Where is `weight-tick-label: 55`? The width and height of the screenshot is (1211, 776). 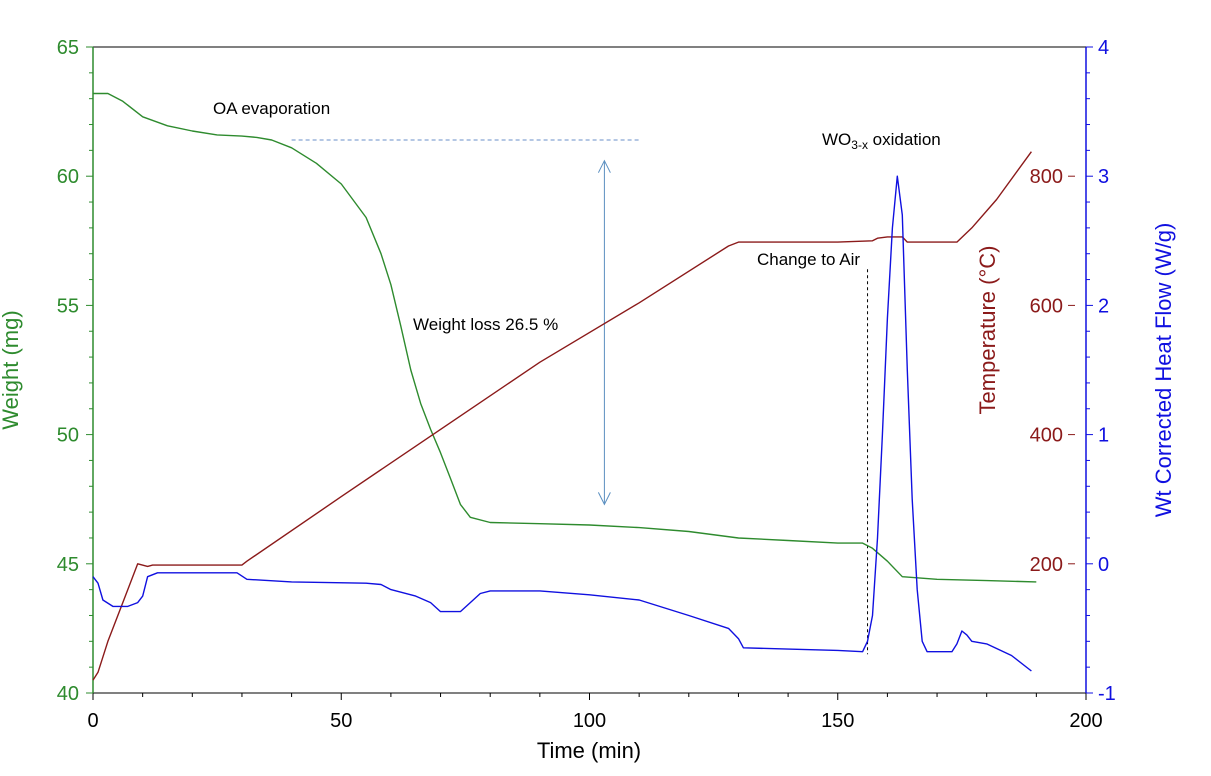
weight-tick-label: 55 is located at coordinates (68, 306).